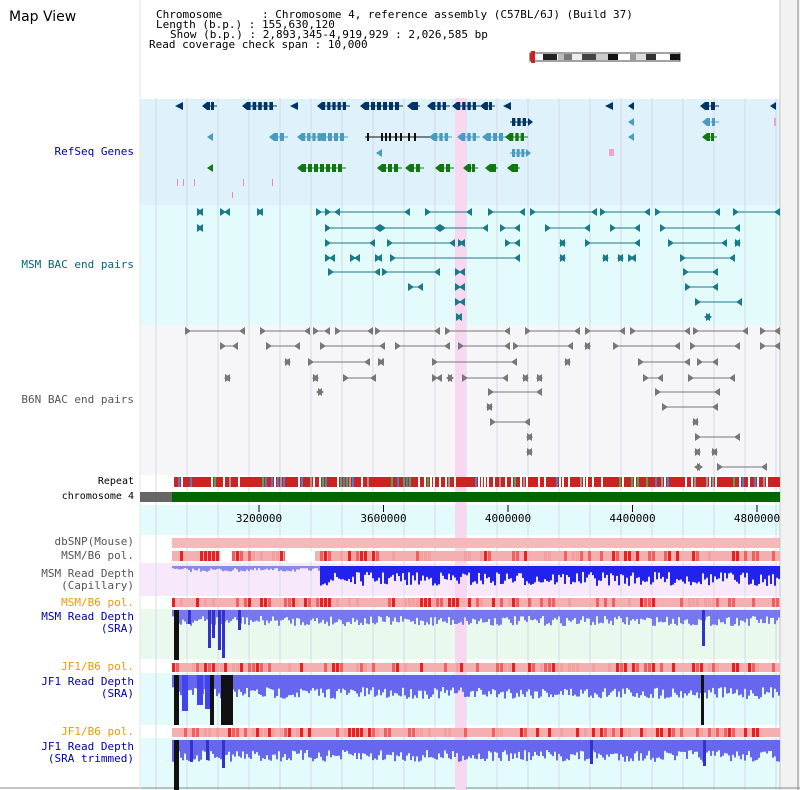 The width and height of the screenshot is (800, 790). What do you see at coordinates (476, 556) in the screenshot?
I see `msm-b6-pol-1-track` at bounding box center [476, 556].